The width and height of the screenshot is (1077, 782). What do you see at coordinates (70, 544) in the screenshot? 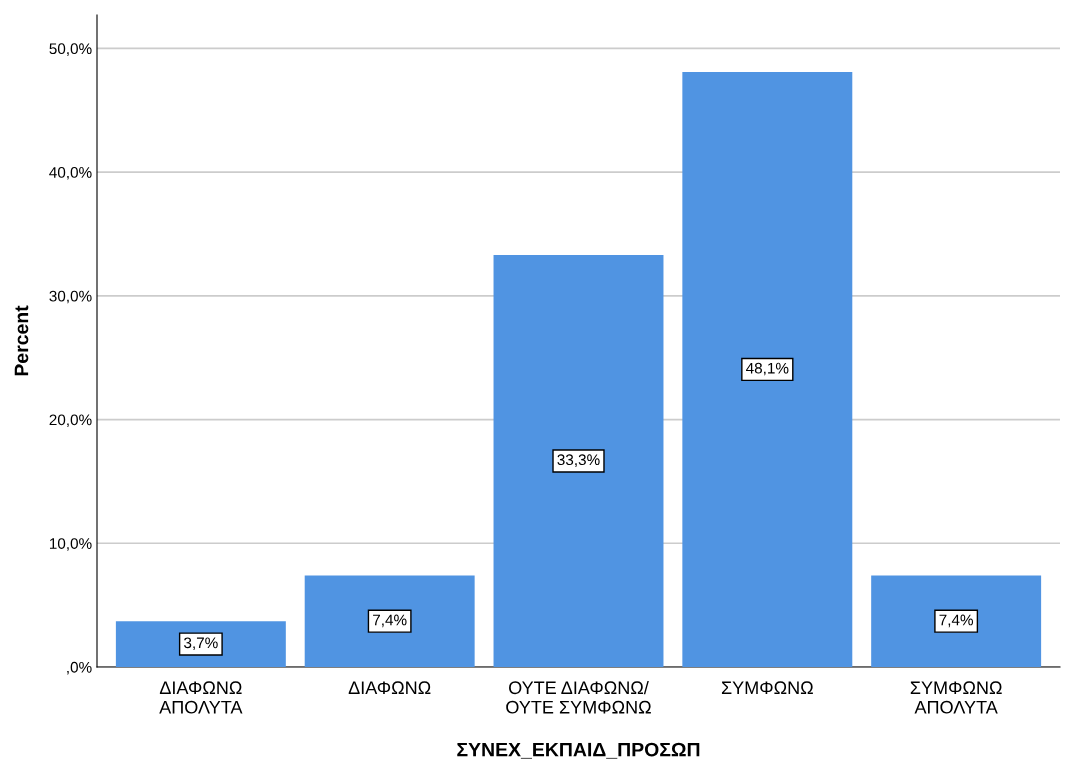
I see `y-tick-label: 10,0%` at bounding box center [70, 544].